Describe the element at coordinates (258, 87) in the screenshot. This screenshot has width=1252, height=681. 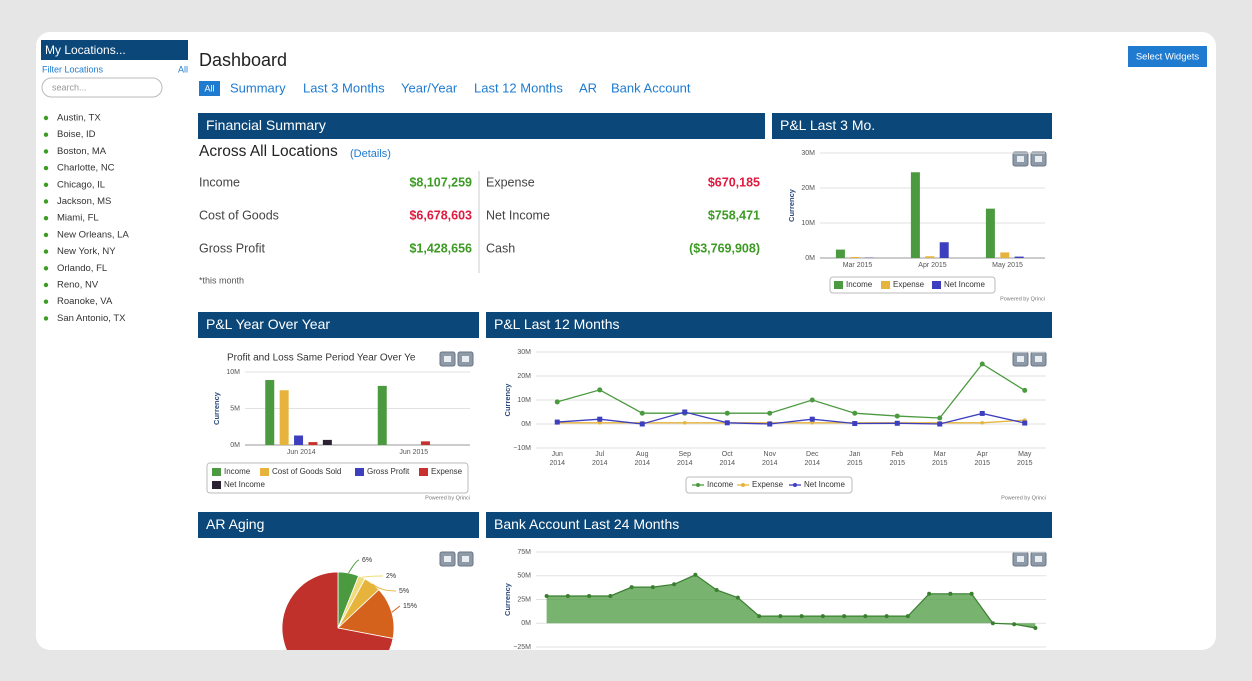
I see `tab: Summary` at that location.